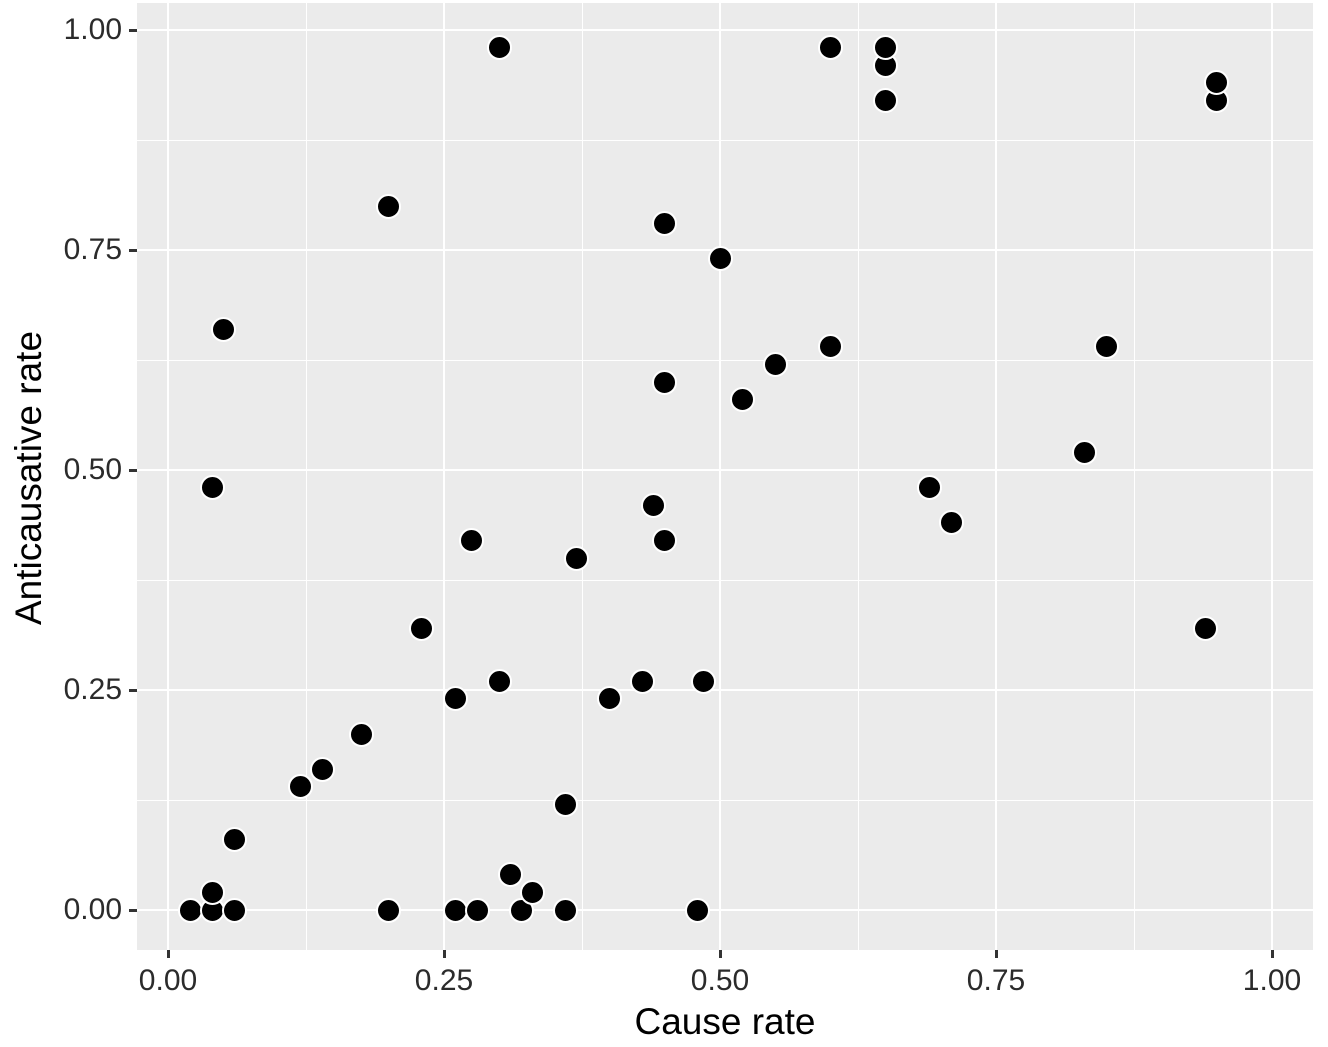  What do you see at coordinates (1272, 980) in the screenshot?
I see `x-tick-label: 1.00` at bounding box center [1272, 980].